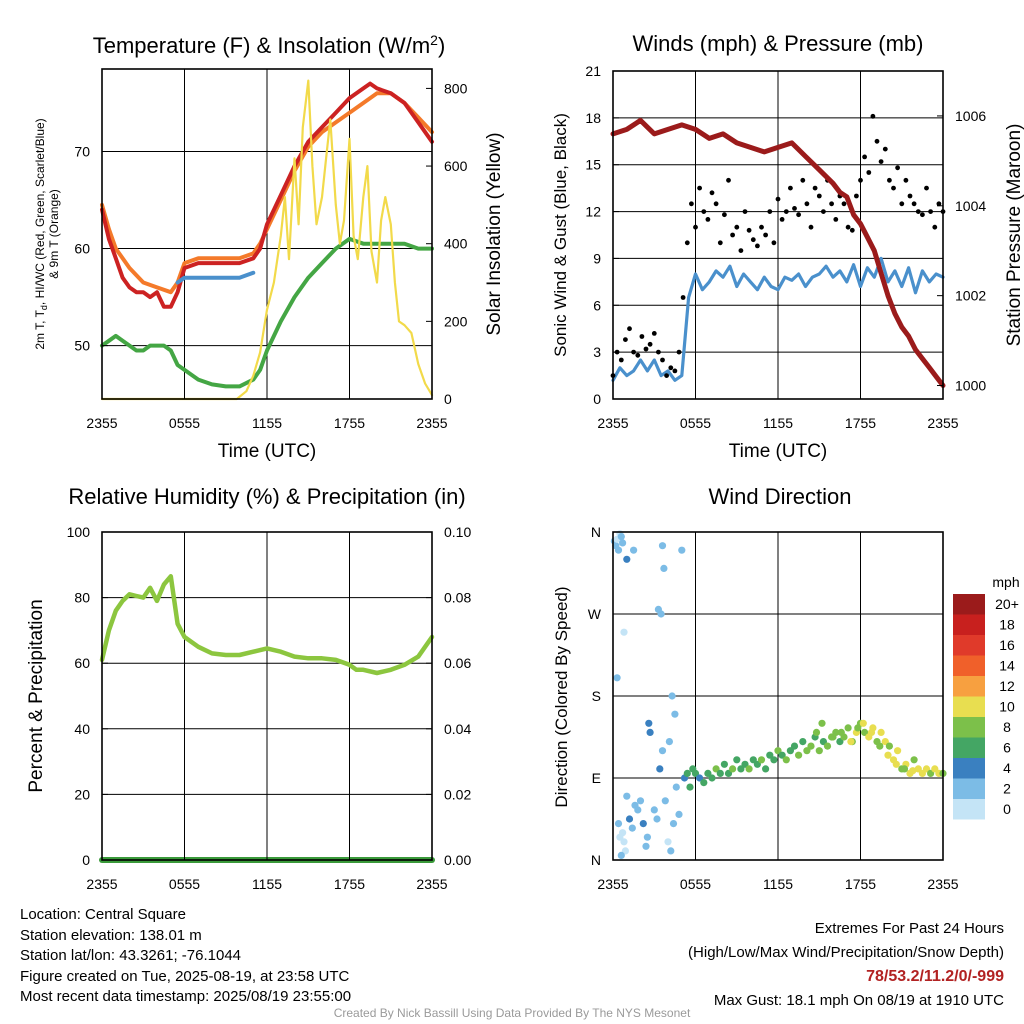 This screenshot has width=1024, height=1024. I want to click on y-axis-label-left-line2: & 9m T (Orange), so click(54, 234).